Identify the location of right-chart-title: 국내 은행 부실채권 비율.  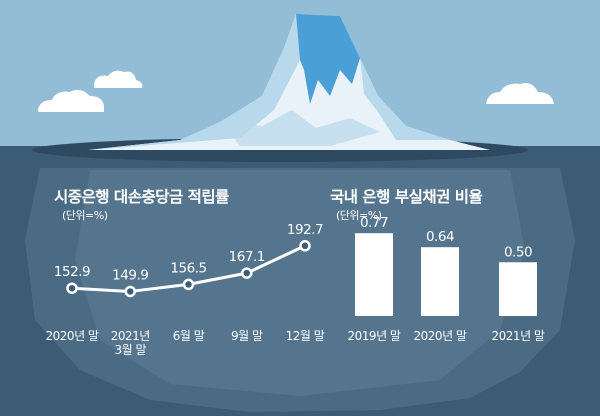
(406, 197).